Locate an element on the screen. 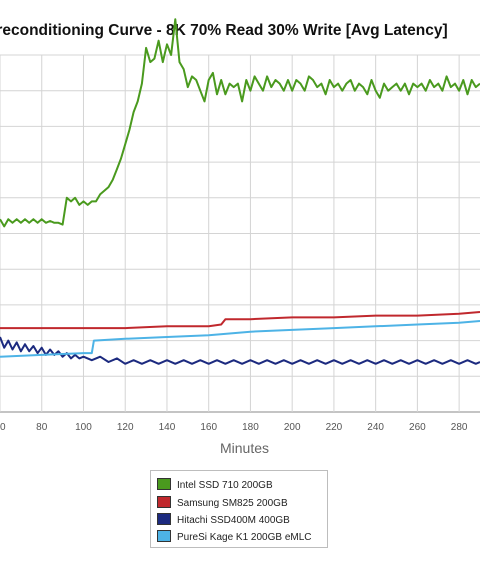 This screenshot has height=567, width=480. legend-item-intel: Intel SSD 710 200GB is located at coordinates (215, 485).